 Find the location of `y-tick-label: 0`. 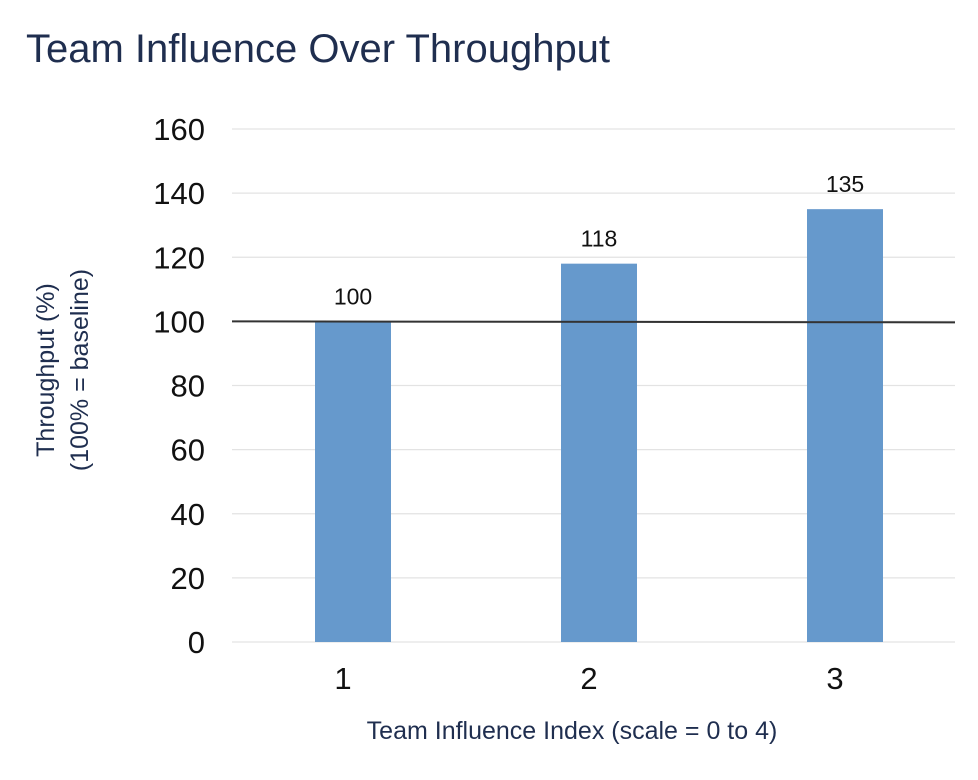

y-tick-label: 0 is located at coordinates (196, 642).